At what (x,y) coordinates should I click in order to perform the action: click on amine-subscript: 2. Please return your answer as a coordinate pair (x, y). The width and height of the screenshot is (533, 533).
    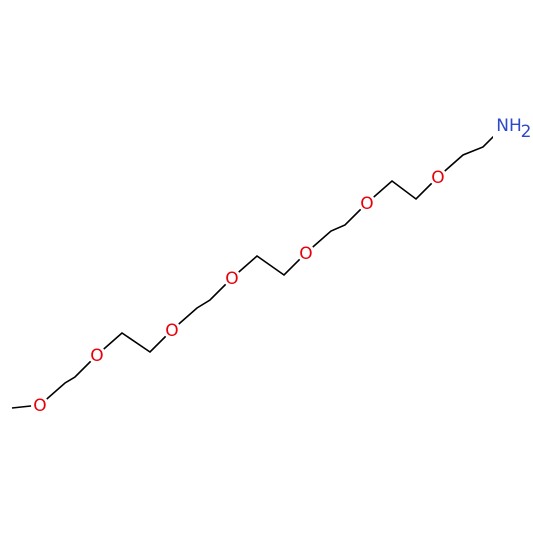
    Looking at the image, I should click on (526, 132).